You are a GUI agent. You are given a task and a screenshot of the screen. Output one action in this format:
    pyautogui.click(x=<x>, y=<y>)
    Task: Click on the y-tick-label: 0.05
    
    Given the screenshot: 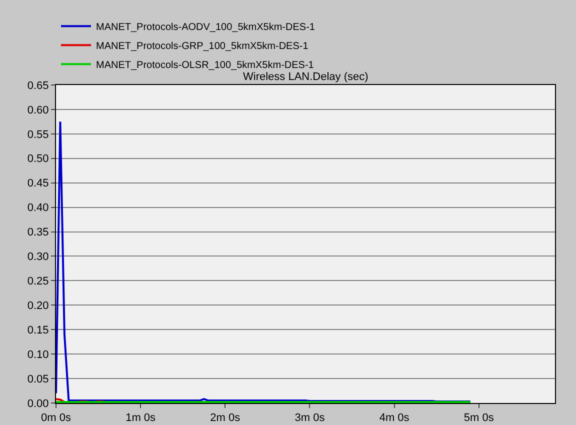 What is the action you would take?
    pyautogui.click(x=38, y=379)
    